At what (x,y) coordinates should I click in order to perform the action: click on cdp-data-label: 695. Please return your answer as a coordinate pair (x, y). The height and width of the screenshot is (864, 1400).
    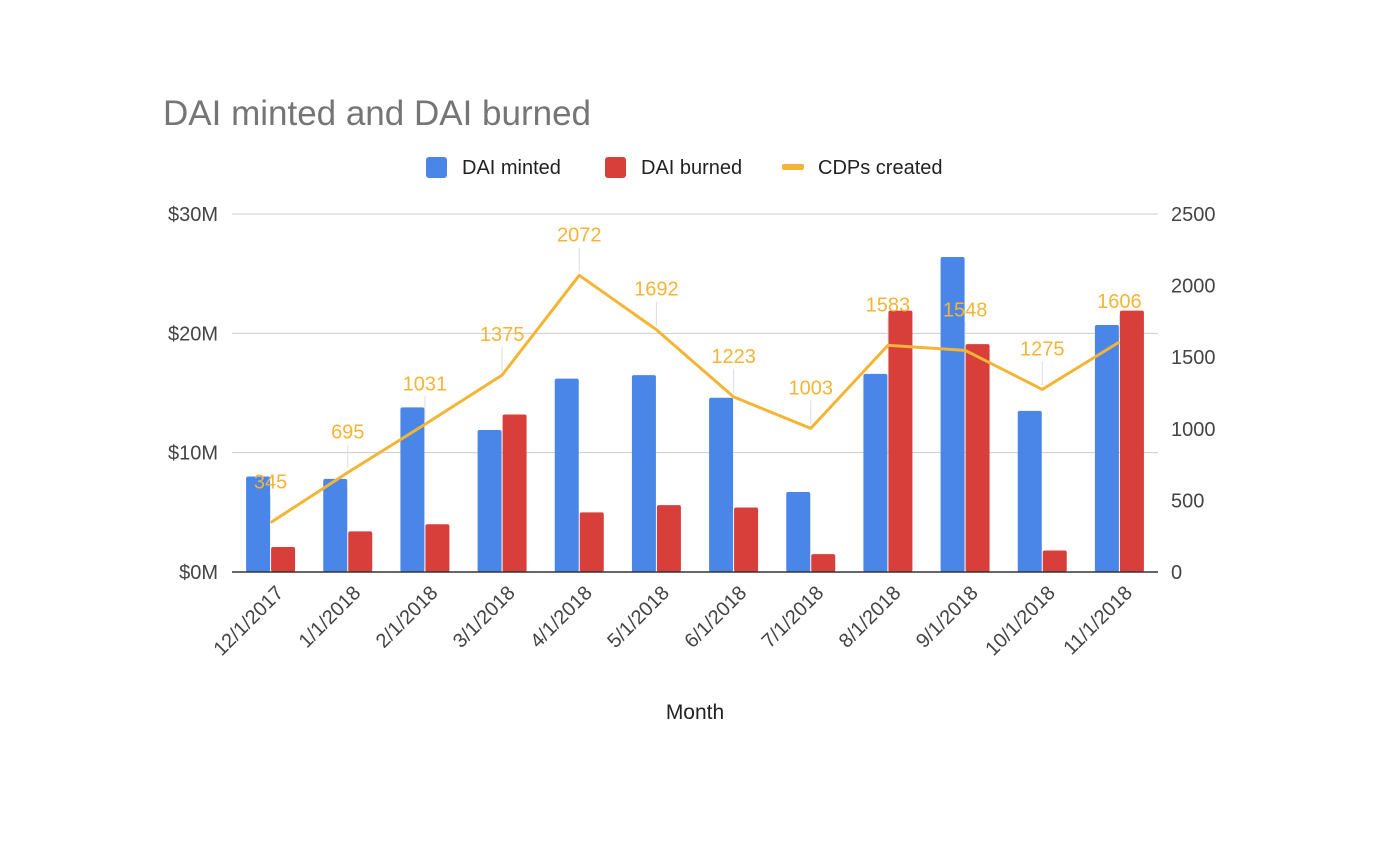
    Looking at the image, I should click on (347, 432).